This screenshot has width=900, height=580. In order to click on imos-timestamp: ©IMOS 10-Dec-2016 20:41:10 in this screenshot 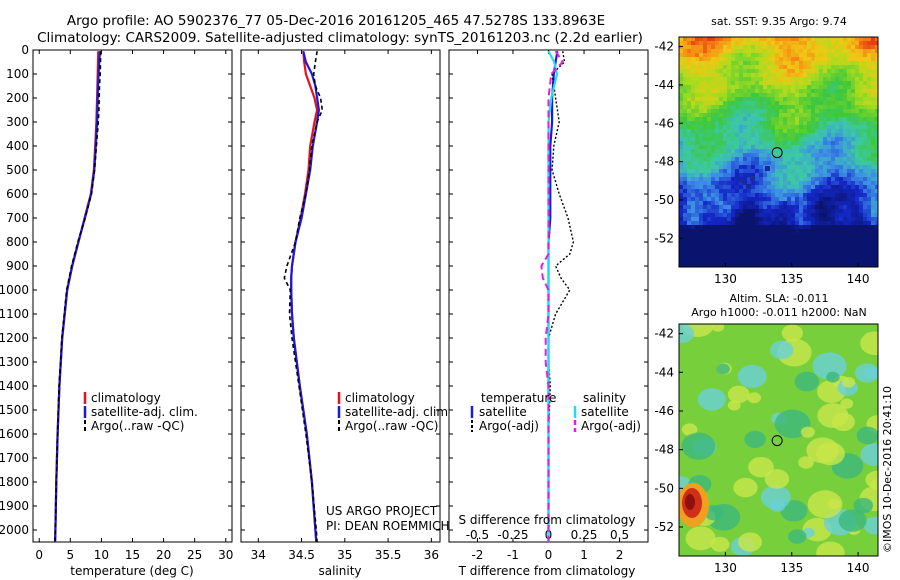, I will do `click(887, 469)`.